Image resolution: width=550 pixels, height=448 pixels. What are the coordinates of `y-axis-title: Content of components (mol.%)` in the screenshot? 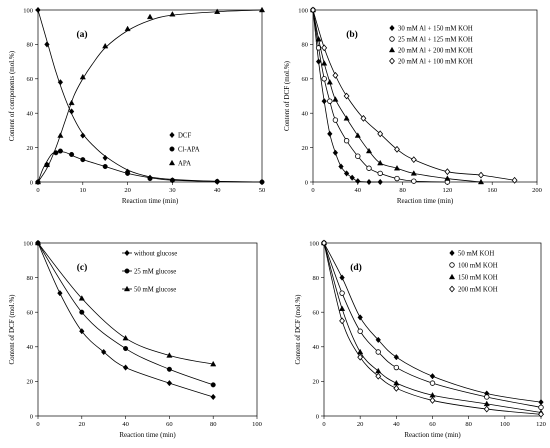 It's located at (12, 95).